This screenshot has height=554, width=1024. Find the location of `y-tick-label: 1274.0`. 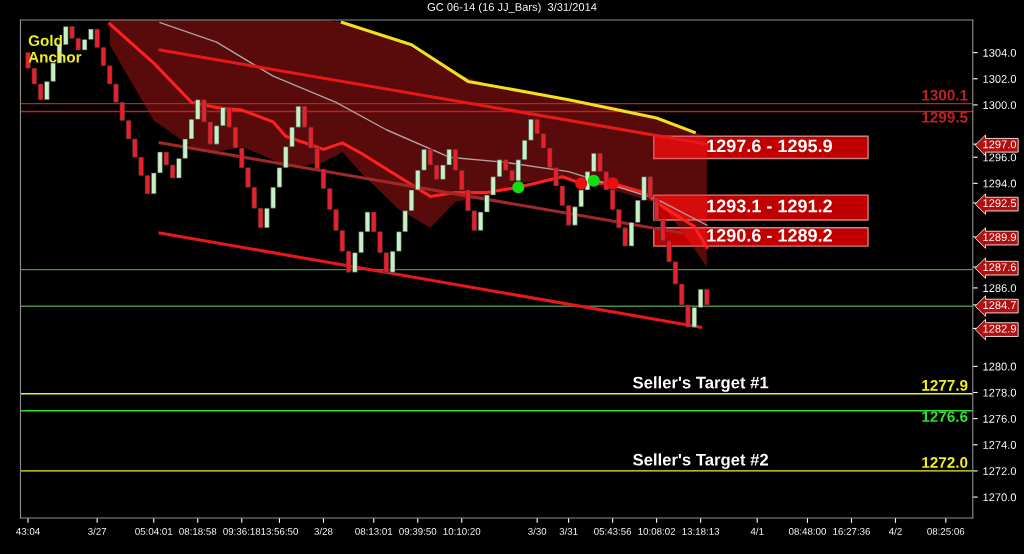

y-tick-label: 1274.0 is located at coordinates (1000, 445).